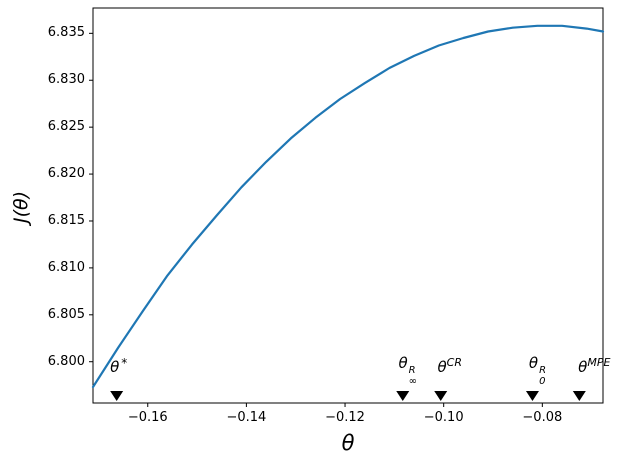 The height and width of the screenshot is (469, 629). Describe the element at coordinates (403, 363) in the screenshot. I see `theta-inf-R-base: θ` at that location.